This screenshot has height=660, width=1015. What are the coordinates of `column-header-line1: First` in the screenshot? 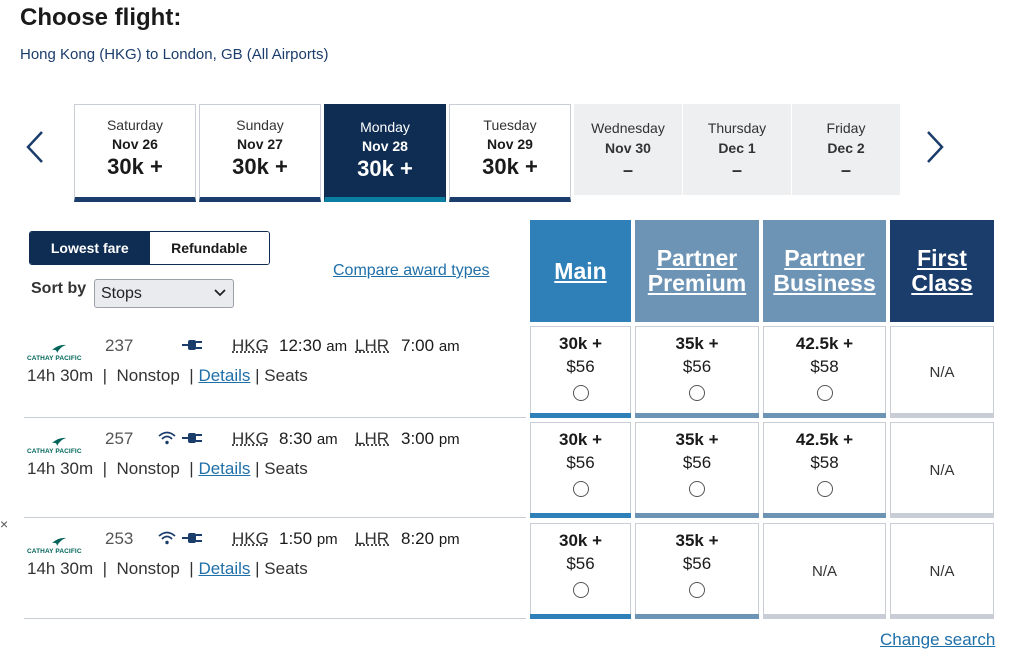 It's located at (942, 258).